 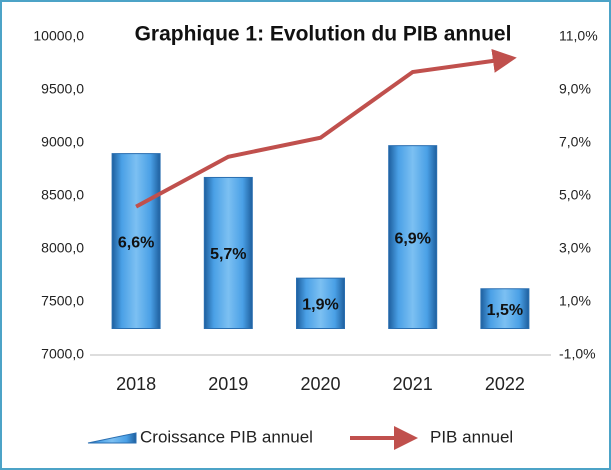 I want to click on x-tick-label: 2019, so click(x=228, y=384).